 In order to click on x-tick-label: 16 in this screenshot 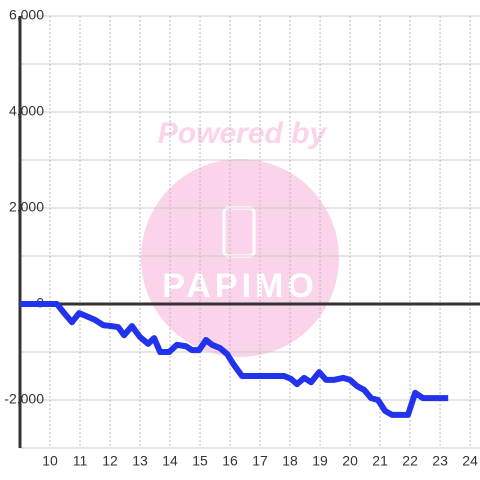, I will do `click(230, 461)`.